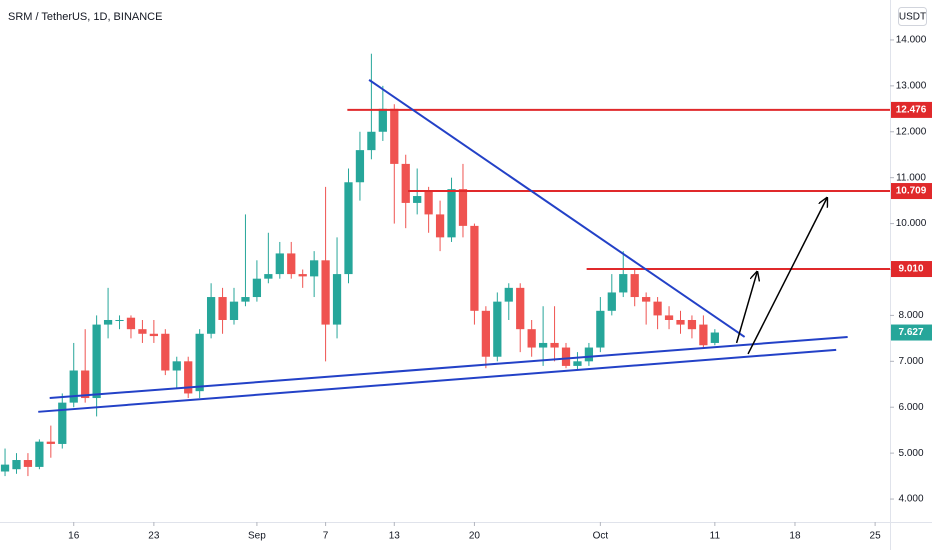 This screenshot has width=932, height=550. Describe the element at coordinates (85, 17) in the screenshot. I see `chart-title: SRM / TetherUS, 1D, BINANCE` at that location.